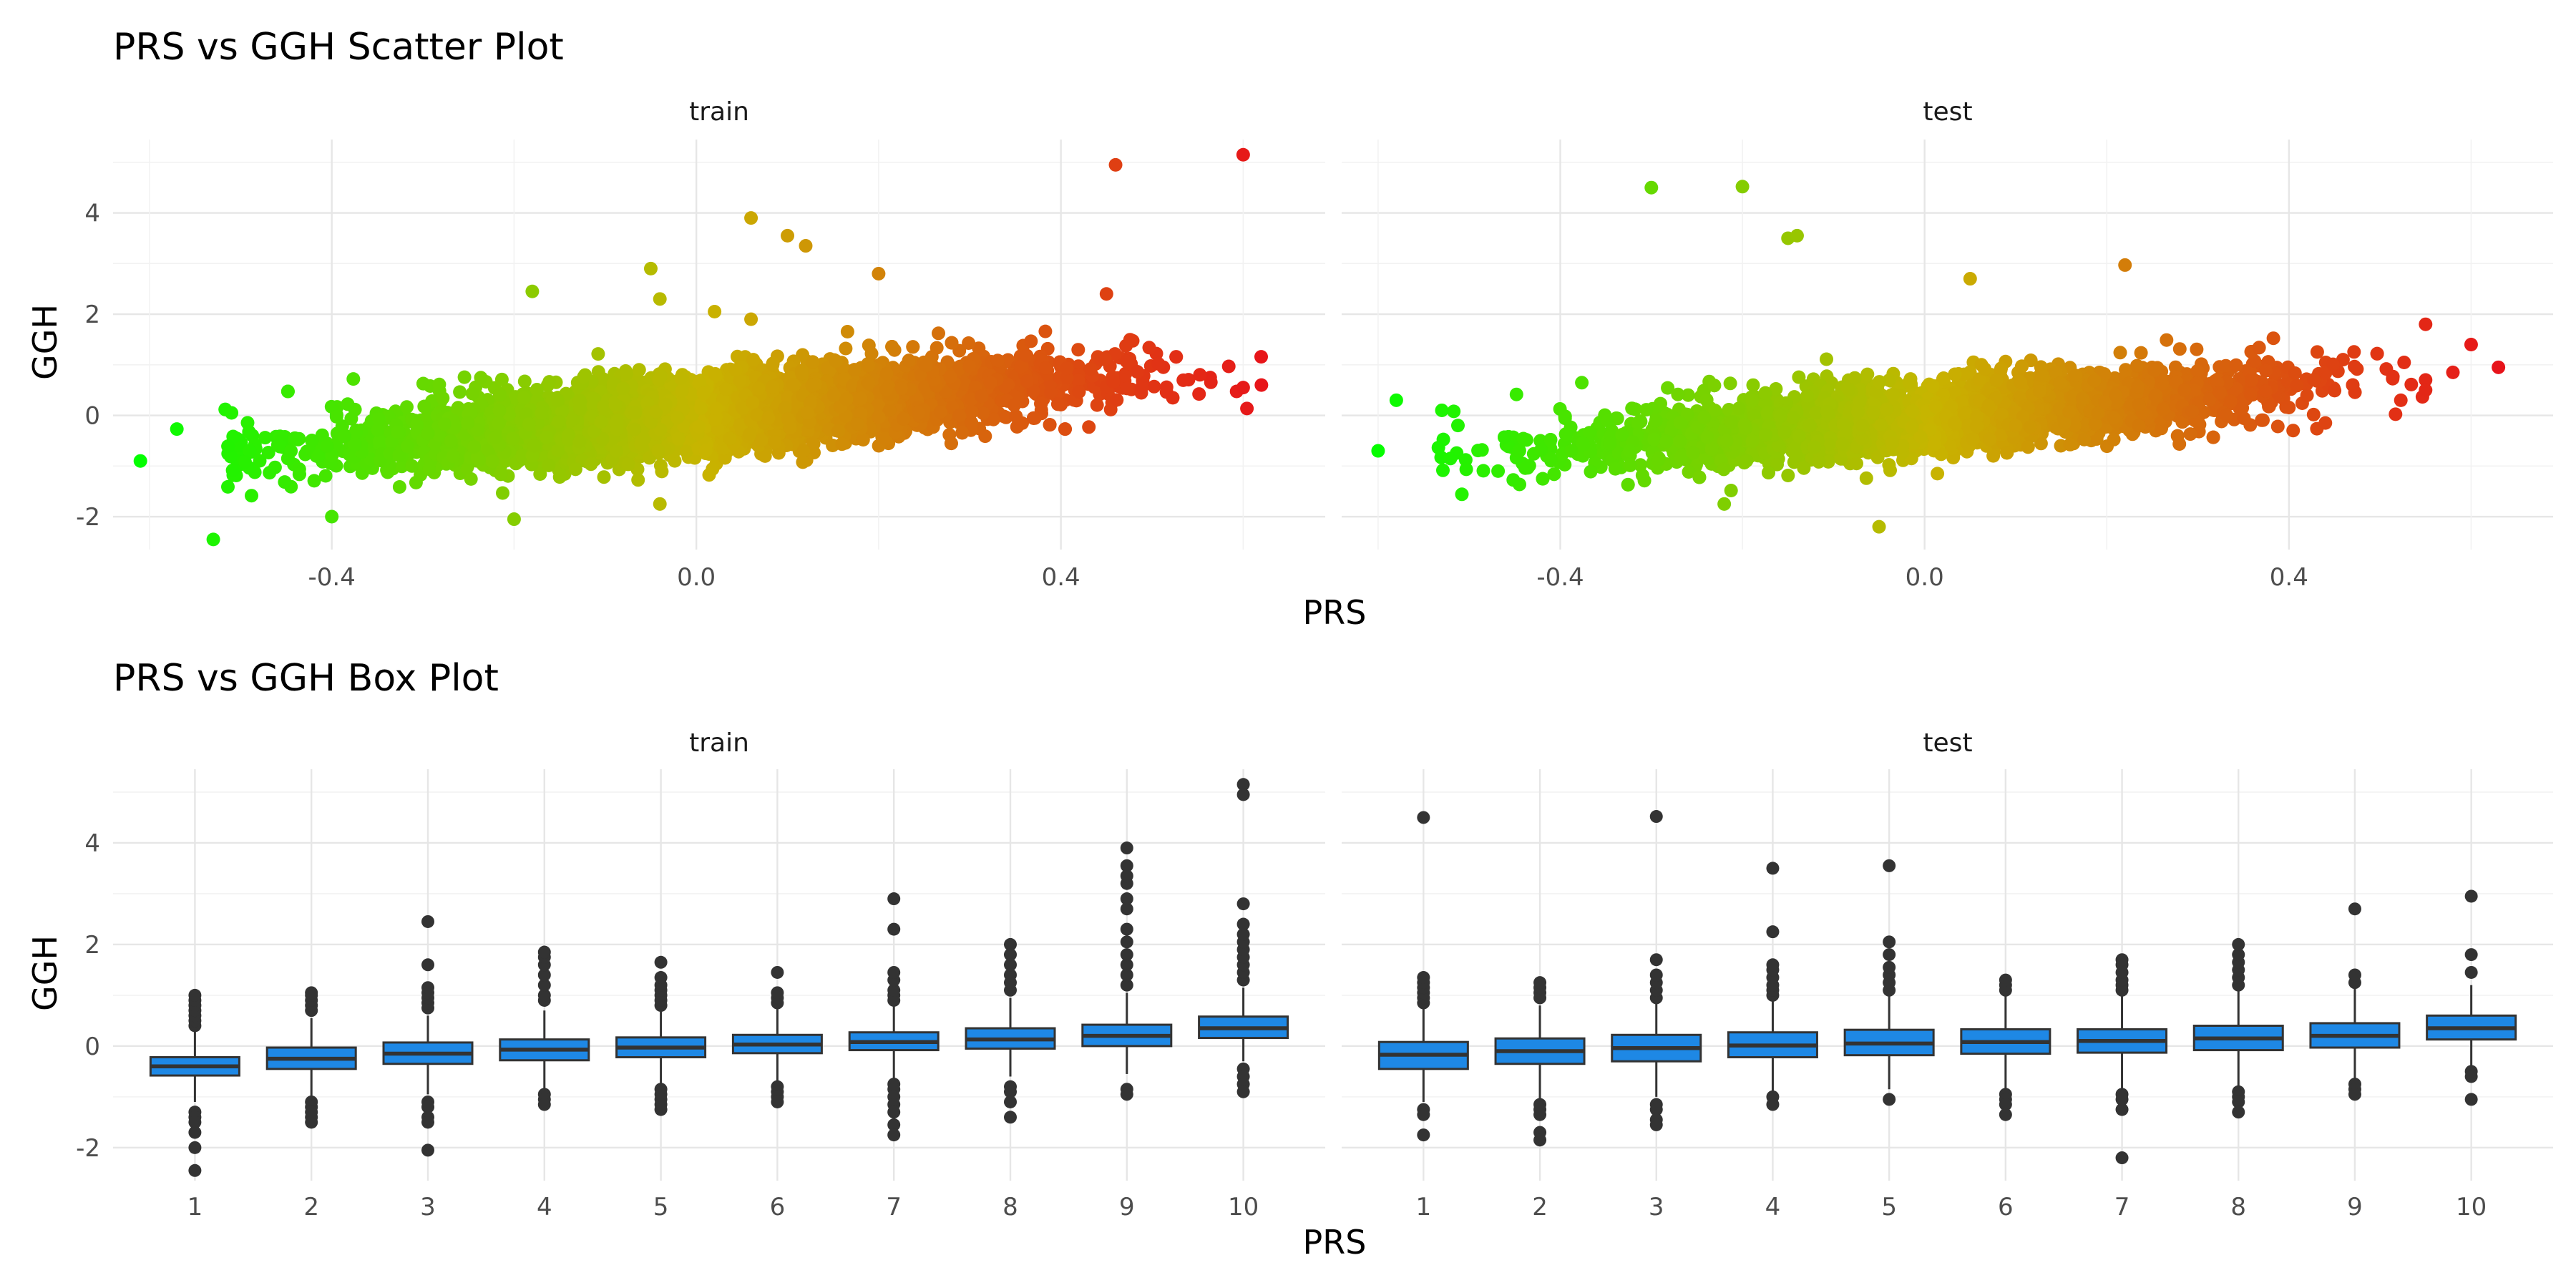 The width and height of the screenshot is (2576, 1288). I want to click on scatter-strip-test: test, so click(1947, 112).